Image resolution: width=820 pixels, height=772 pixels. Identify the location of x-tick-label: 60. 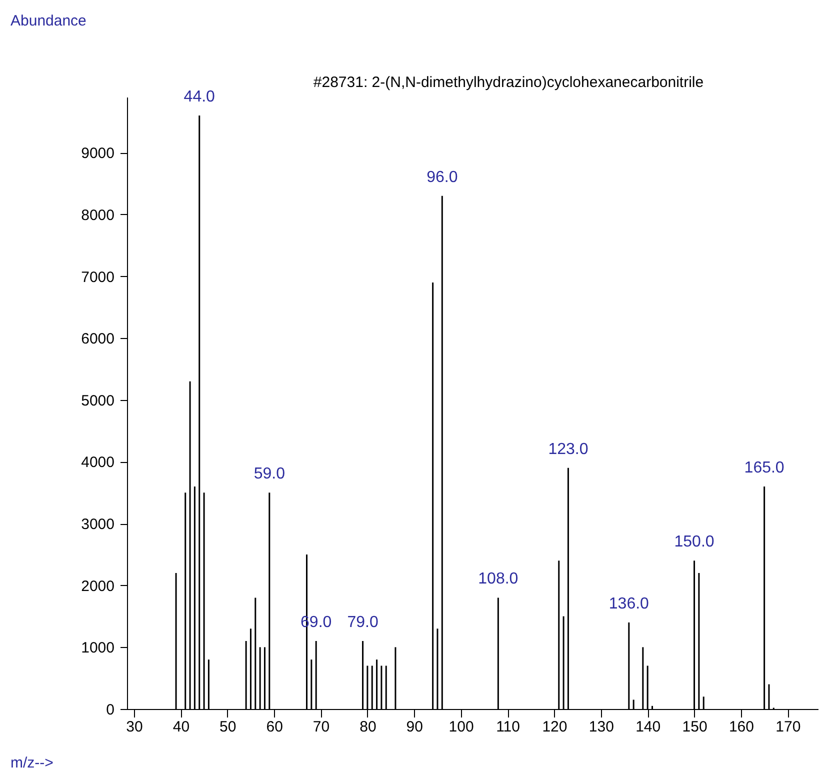
(274, 727).